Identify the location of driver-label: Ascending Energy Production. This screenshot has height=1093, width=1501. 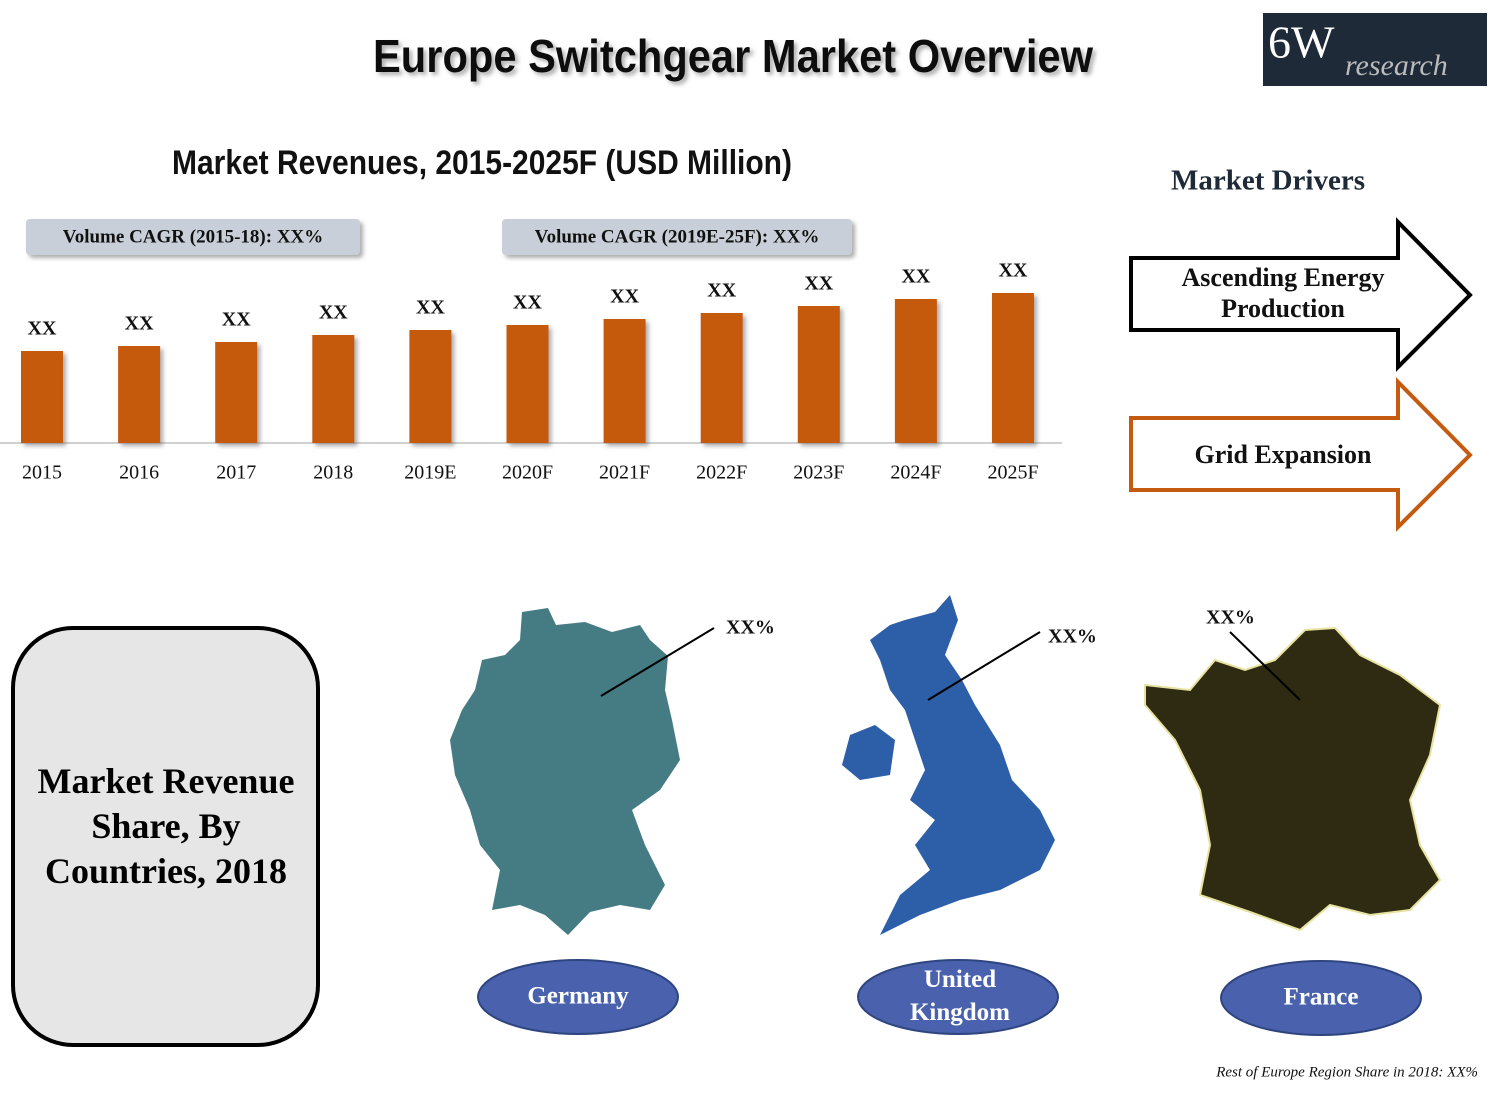
(1283, 293).